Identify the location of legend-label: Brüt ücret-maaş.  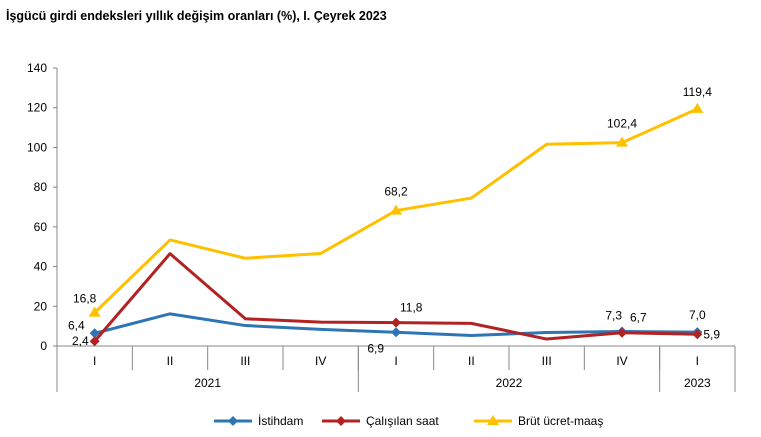
(560, 421).